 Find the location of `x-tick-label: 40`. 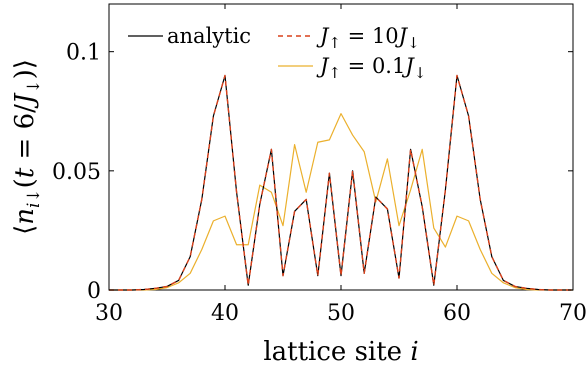

x-tick-label: 40 is located at coordinates (225, 313).